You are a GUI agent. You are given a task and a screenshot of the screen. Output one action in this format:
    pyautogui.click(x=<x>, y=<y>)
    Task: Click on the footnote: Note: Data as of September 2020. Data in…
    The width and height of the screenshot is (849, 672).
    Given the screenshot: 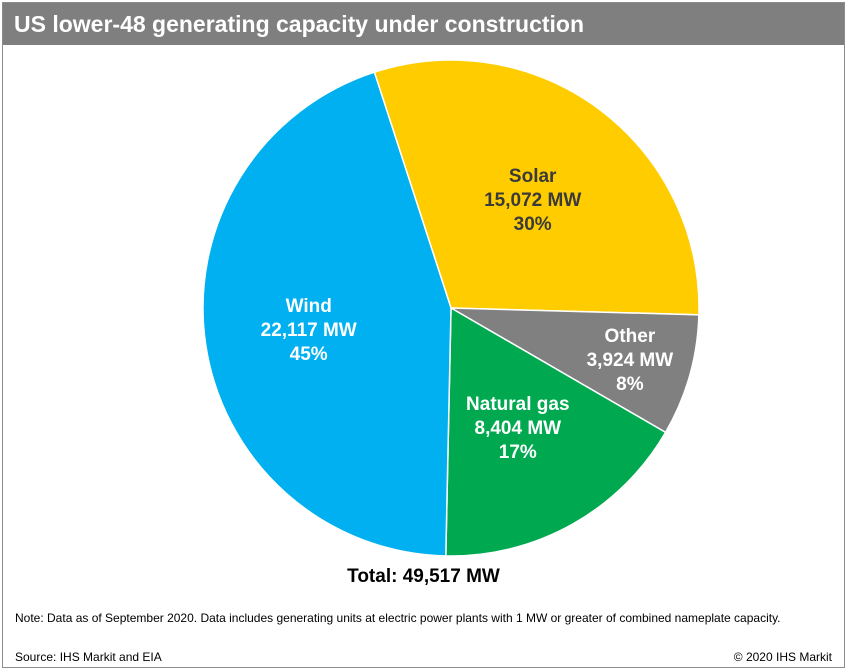 What is the action you would take?
    pyautogui.click(x=398, y=618)
    